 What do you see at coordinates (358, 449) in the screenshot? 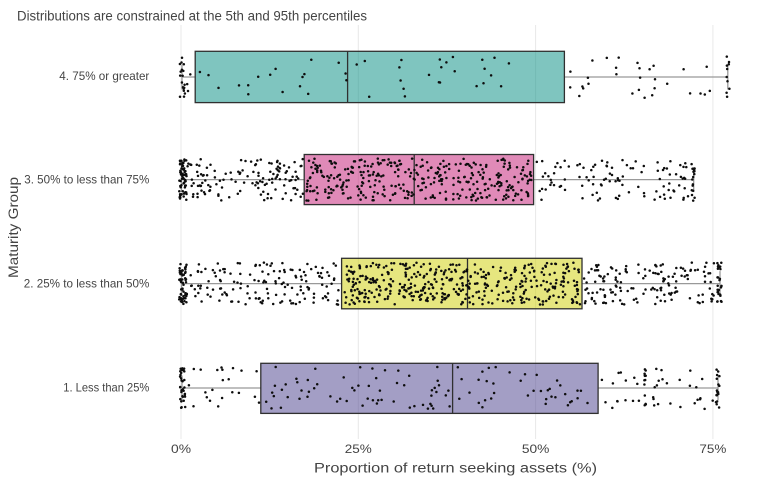
I see `svg-text: 25%` at bounding box center [358, 449].